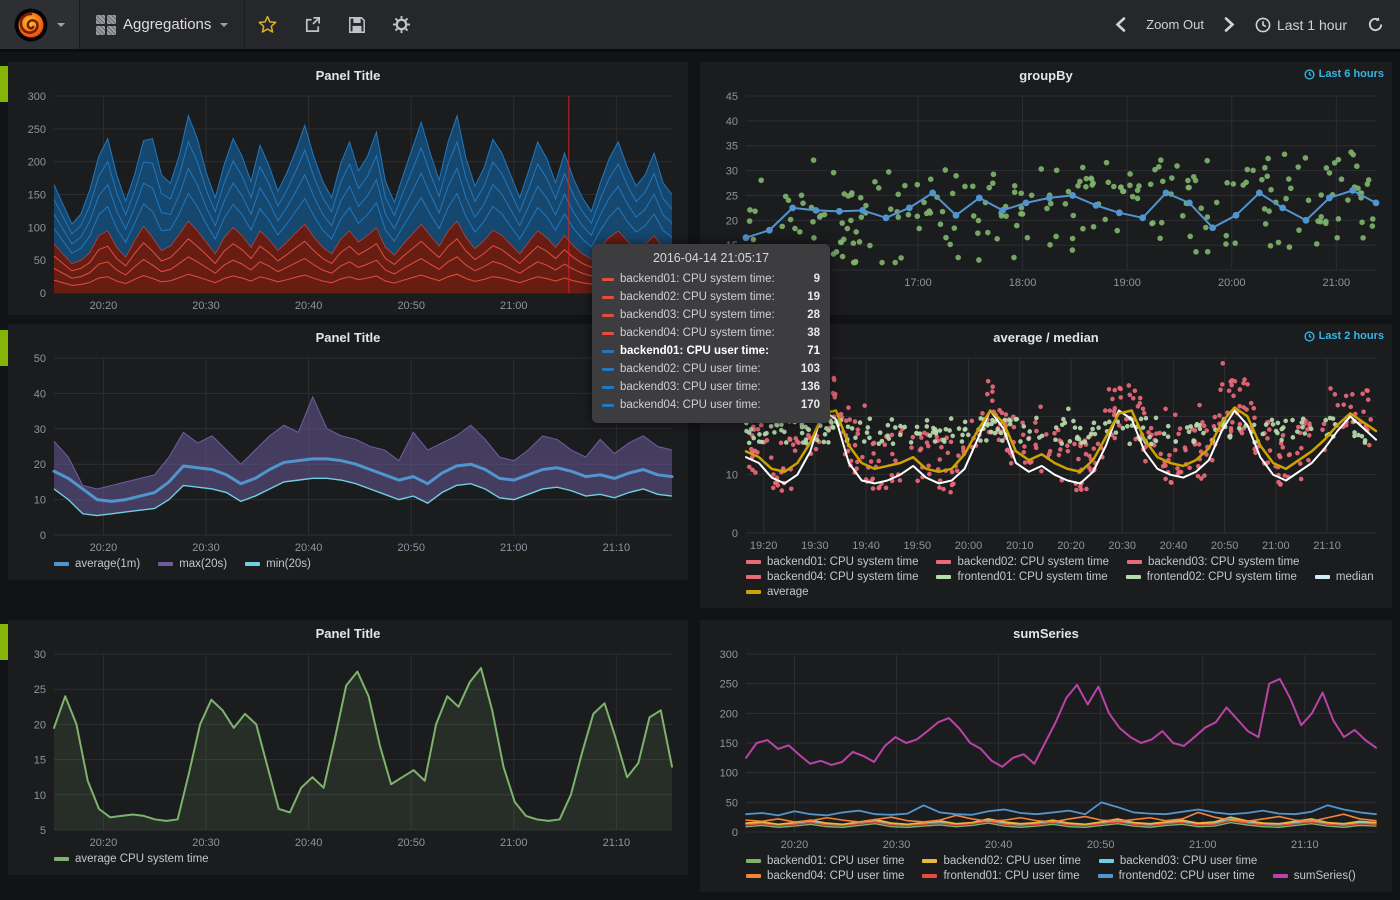 The height and width of the screenshot is (900, 1400). Describe the element at coordinates (1378, 24) in the screenshot. I see `refresh-button` at that location.